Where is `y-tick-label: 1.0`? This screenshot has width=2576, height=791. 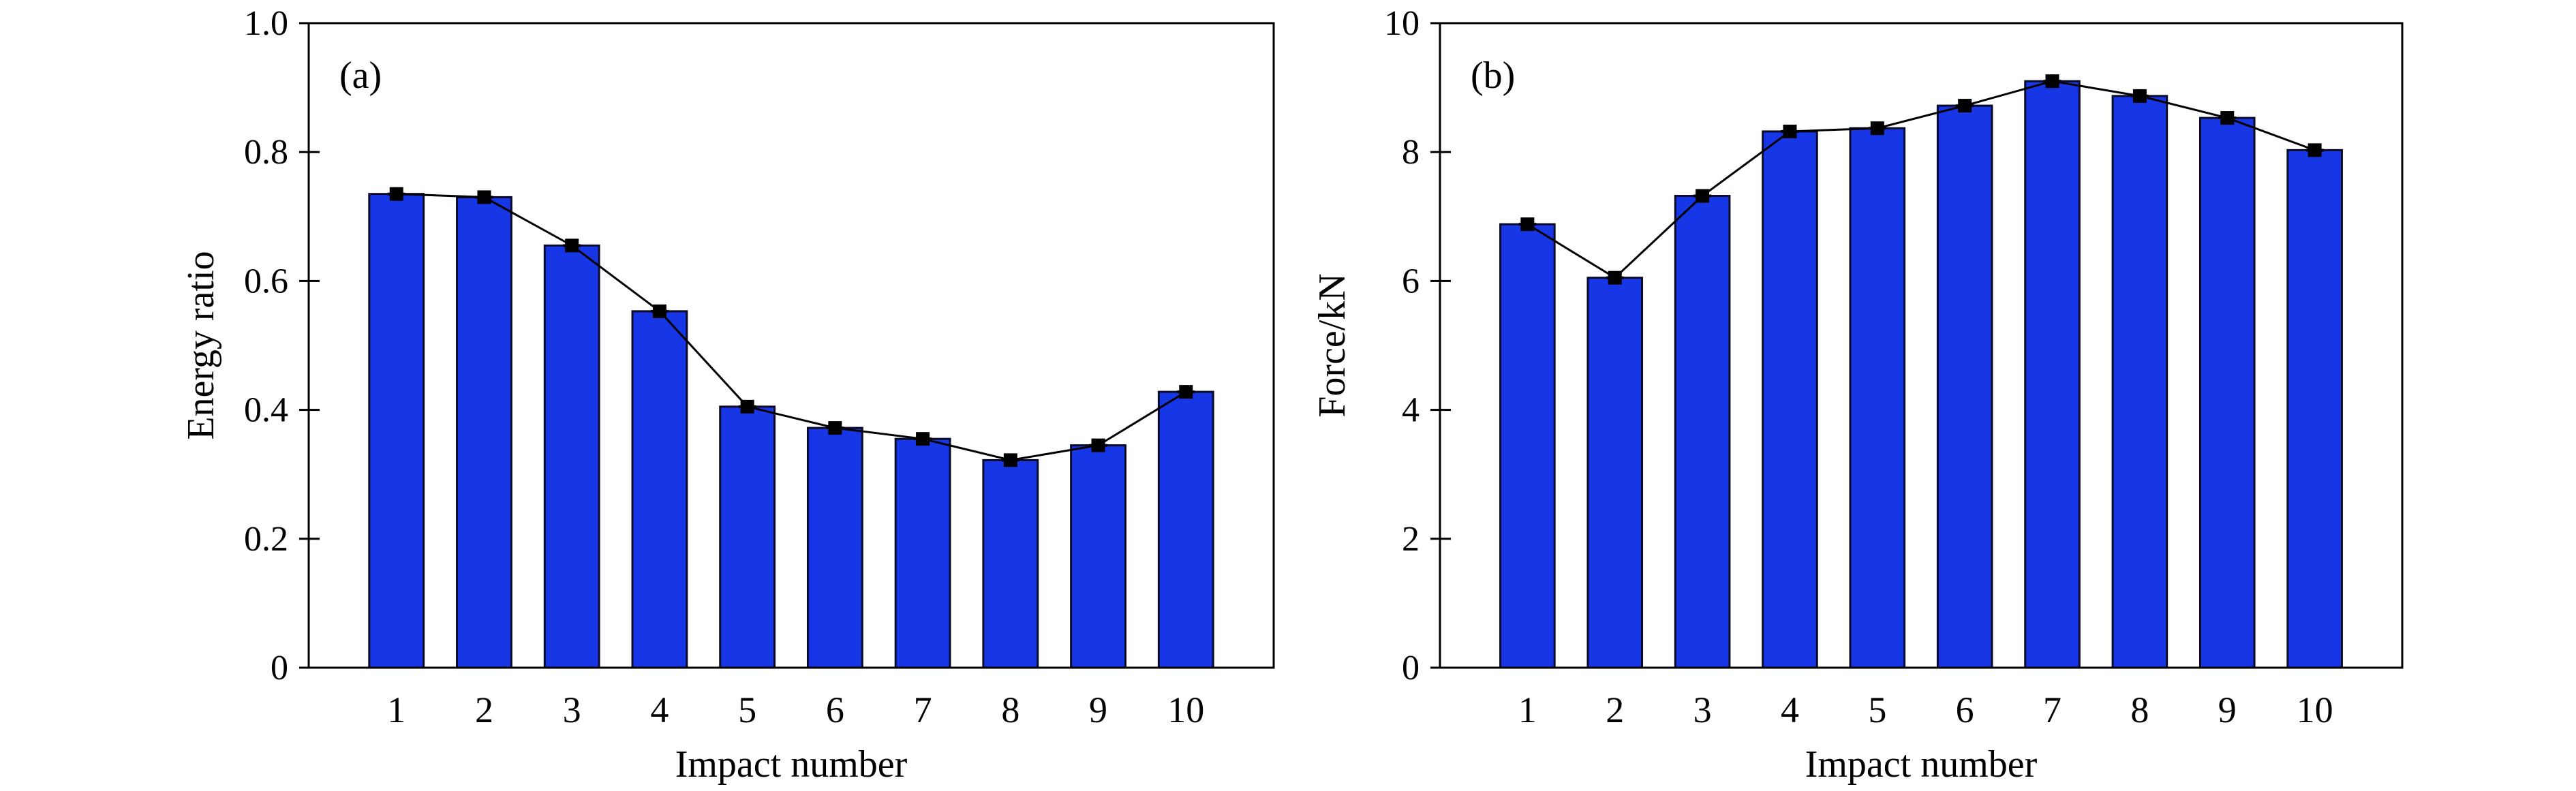
y-tick-label: 1.0 is located at coordinates (266, 23).